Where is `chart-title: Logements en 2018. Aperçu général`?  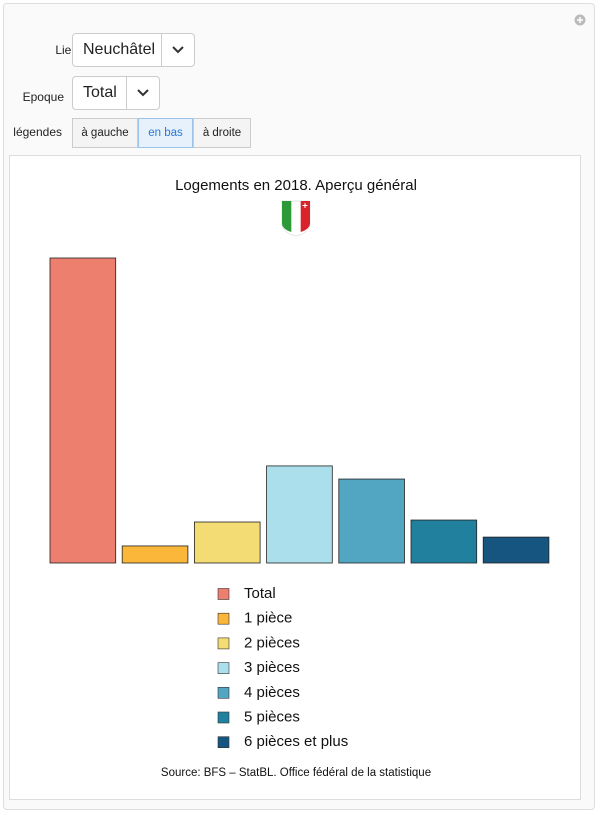 chart-title: Logements en 2018. Aperçu général is located at coordinates (296, 185).